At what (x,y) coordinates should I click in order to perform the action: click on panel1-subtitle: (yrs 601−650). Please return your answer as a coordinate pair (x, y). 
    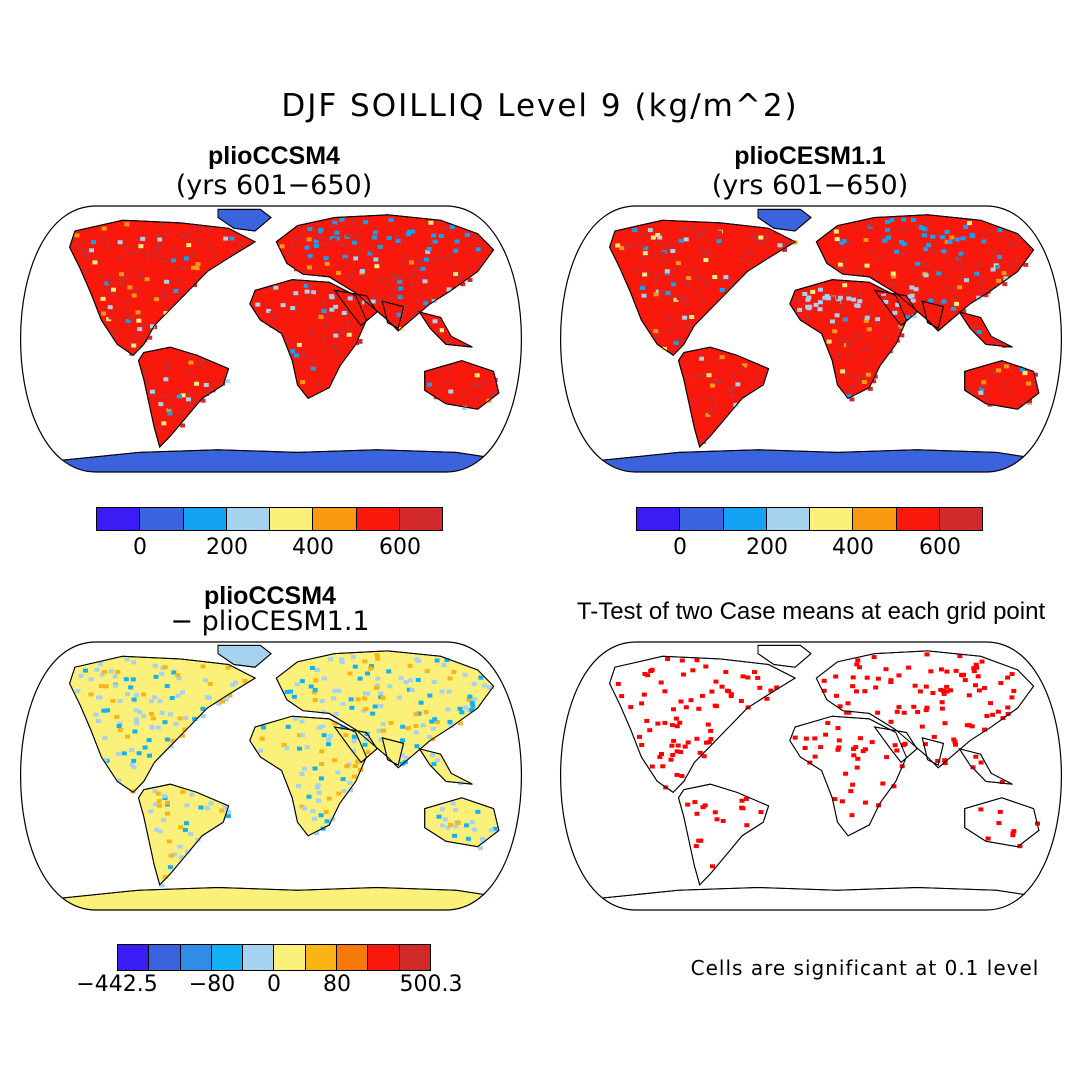
    Looking at the image, I should click on (274, 185).